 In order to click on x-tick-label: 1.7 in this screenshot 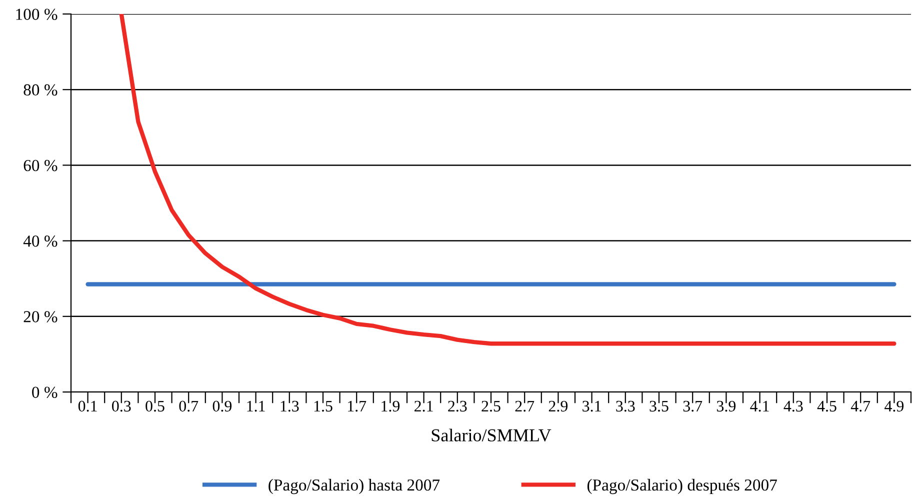, I will do `click(357, 406)`.